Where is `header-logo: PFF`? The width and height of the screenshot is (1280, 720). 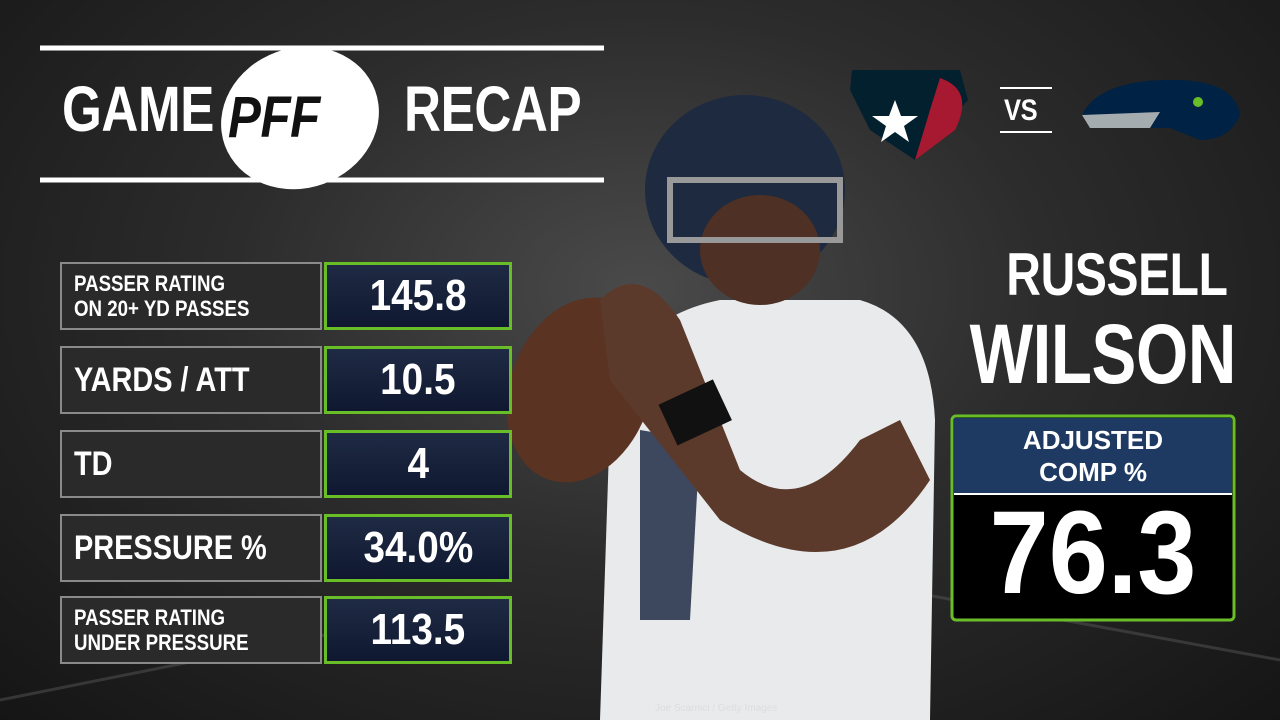 header-logo: PFF is located at coordinates (274, 117).